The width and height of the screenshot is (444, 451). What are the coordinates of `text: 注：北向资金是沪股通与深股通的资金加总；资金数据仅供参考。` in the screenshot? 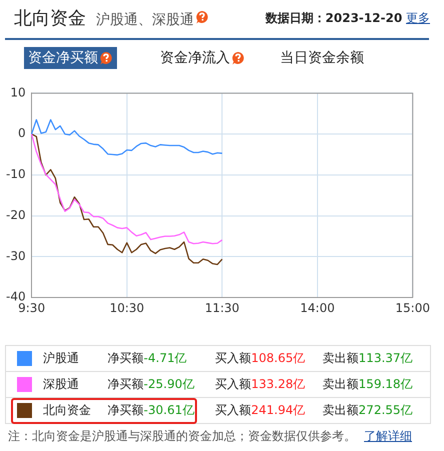 It's located at (182, 436).